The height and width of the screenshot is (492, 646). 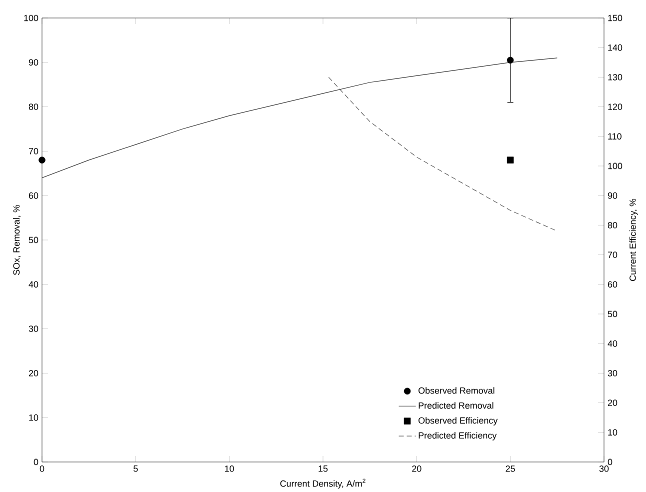 What do you see at coordinates (510, 469) in the screenshot?
I see `x-tick-label: 25` at bounding box center [510, 469].